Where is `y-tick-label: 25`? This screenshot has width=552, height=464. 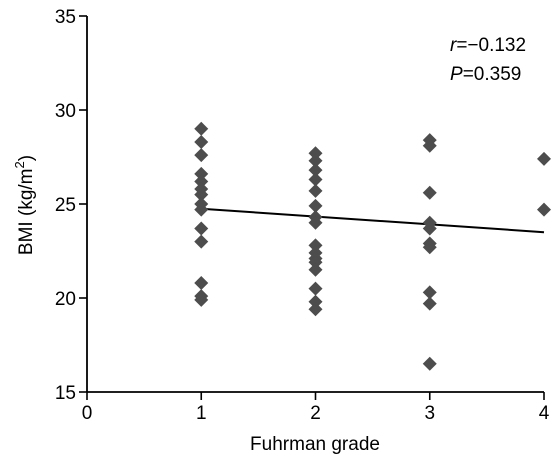
y-tick-label: 25 is located at coordinates (65, 205).